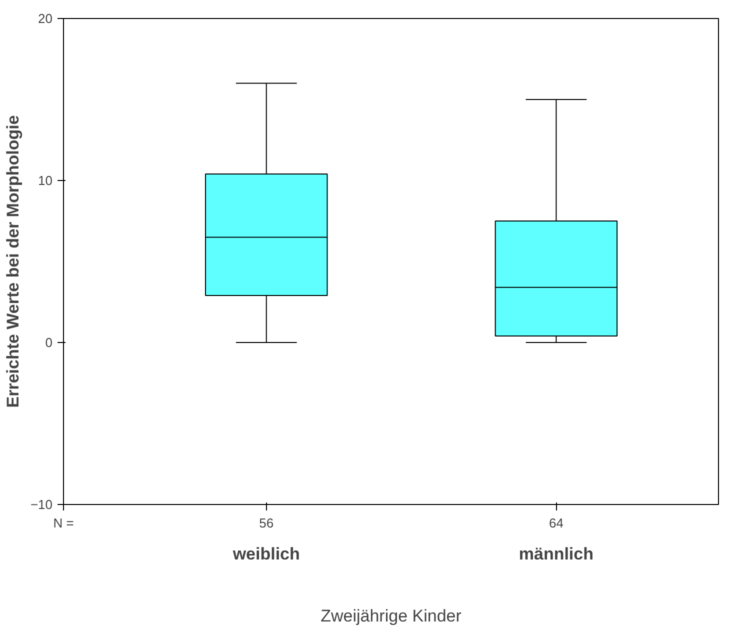 Image resolution: width=736 pixels, height=628 pixels. Describe the element at coordinates (63, 523) in the screenshot. I see `text: N =` at that location.